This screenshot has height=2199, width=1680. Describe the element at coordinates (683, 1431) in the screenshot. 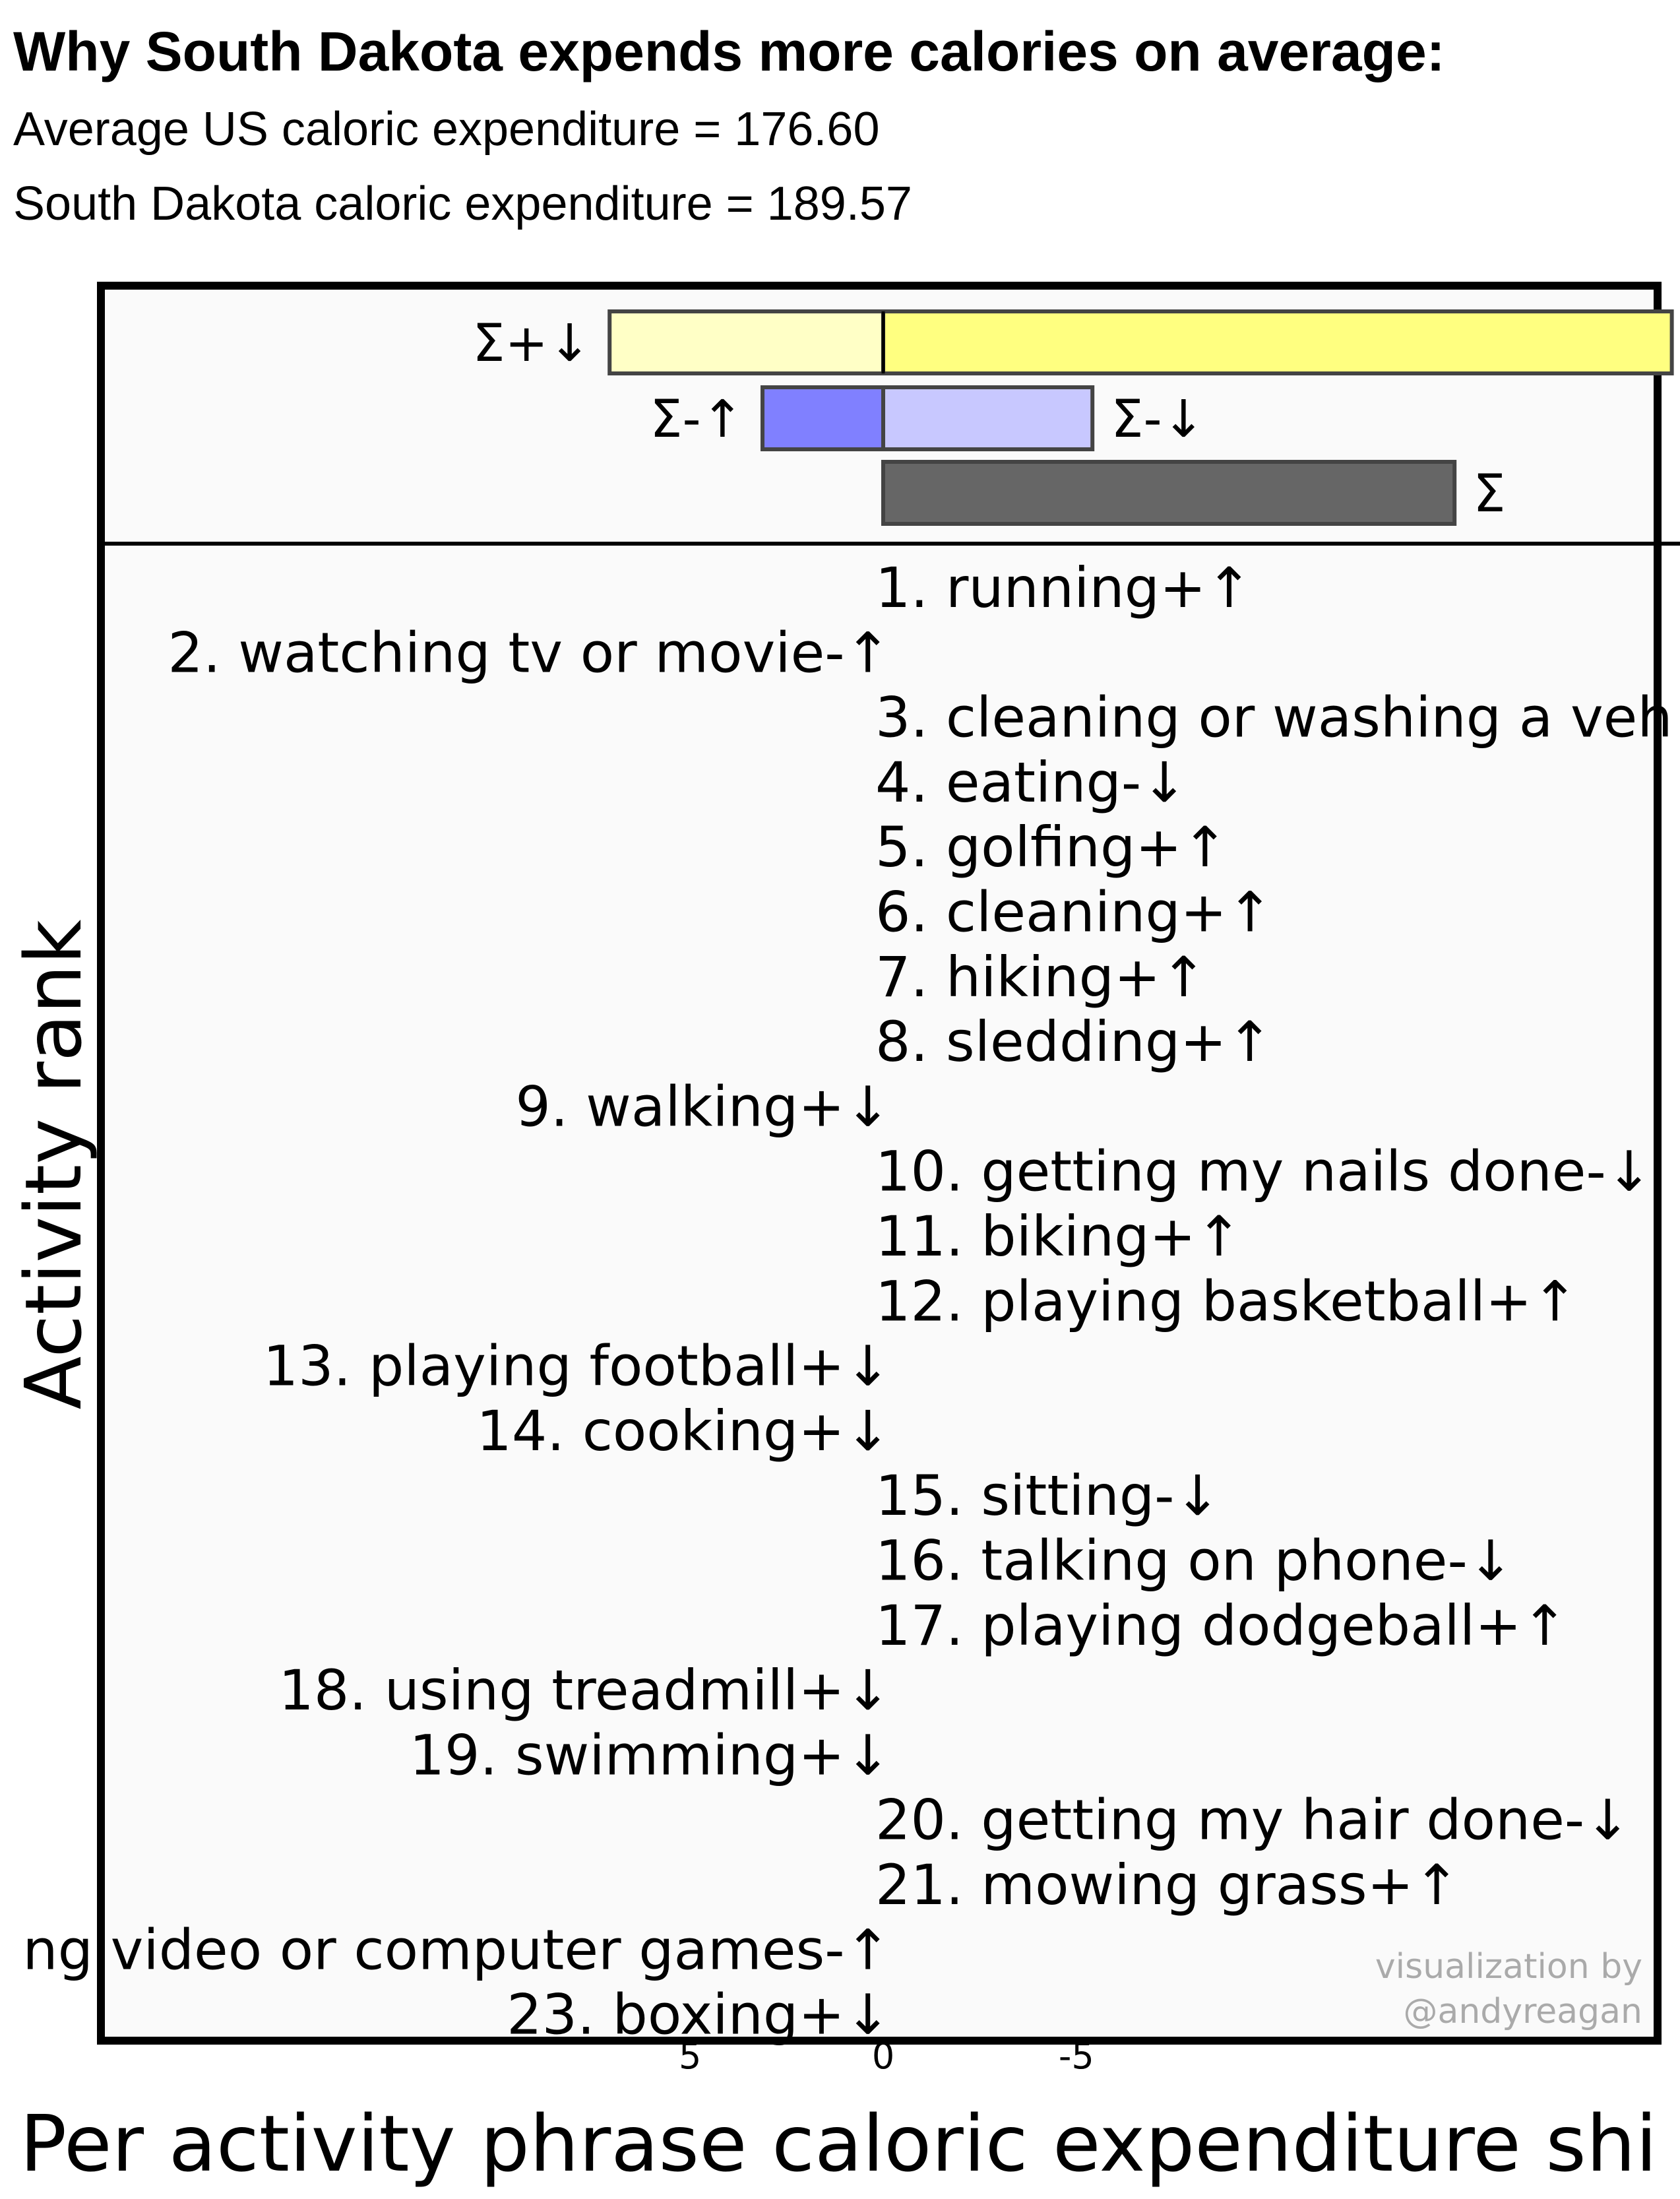

I see `activity-label: 14. cooking+↓` at that location.